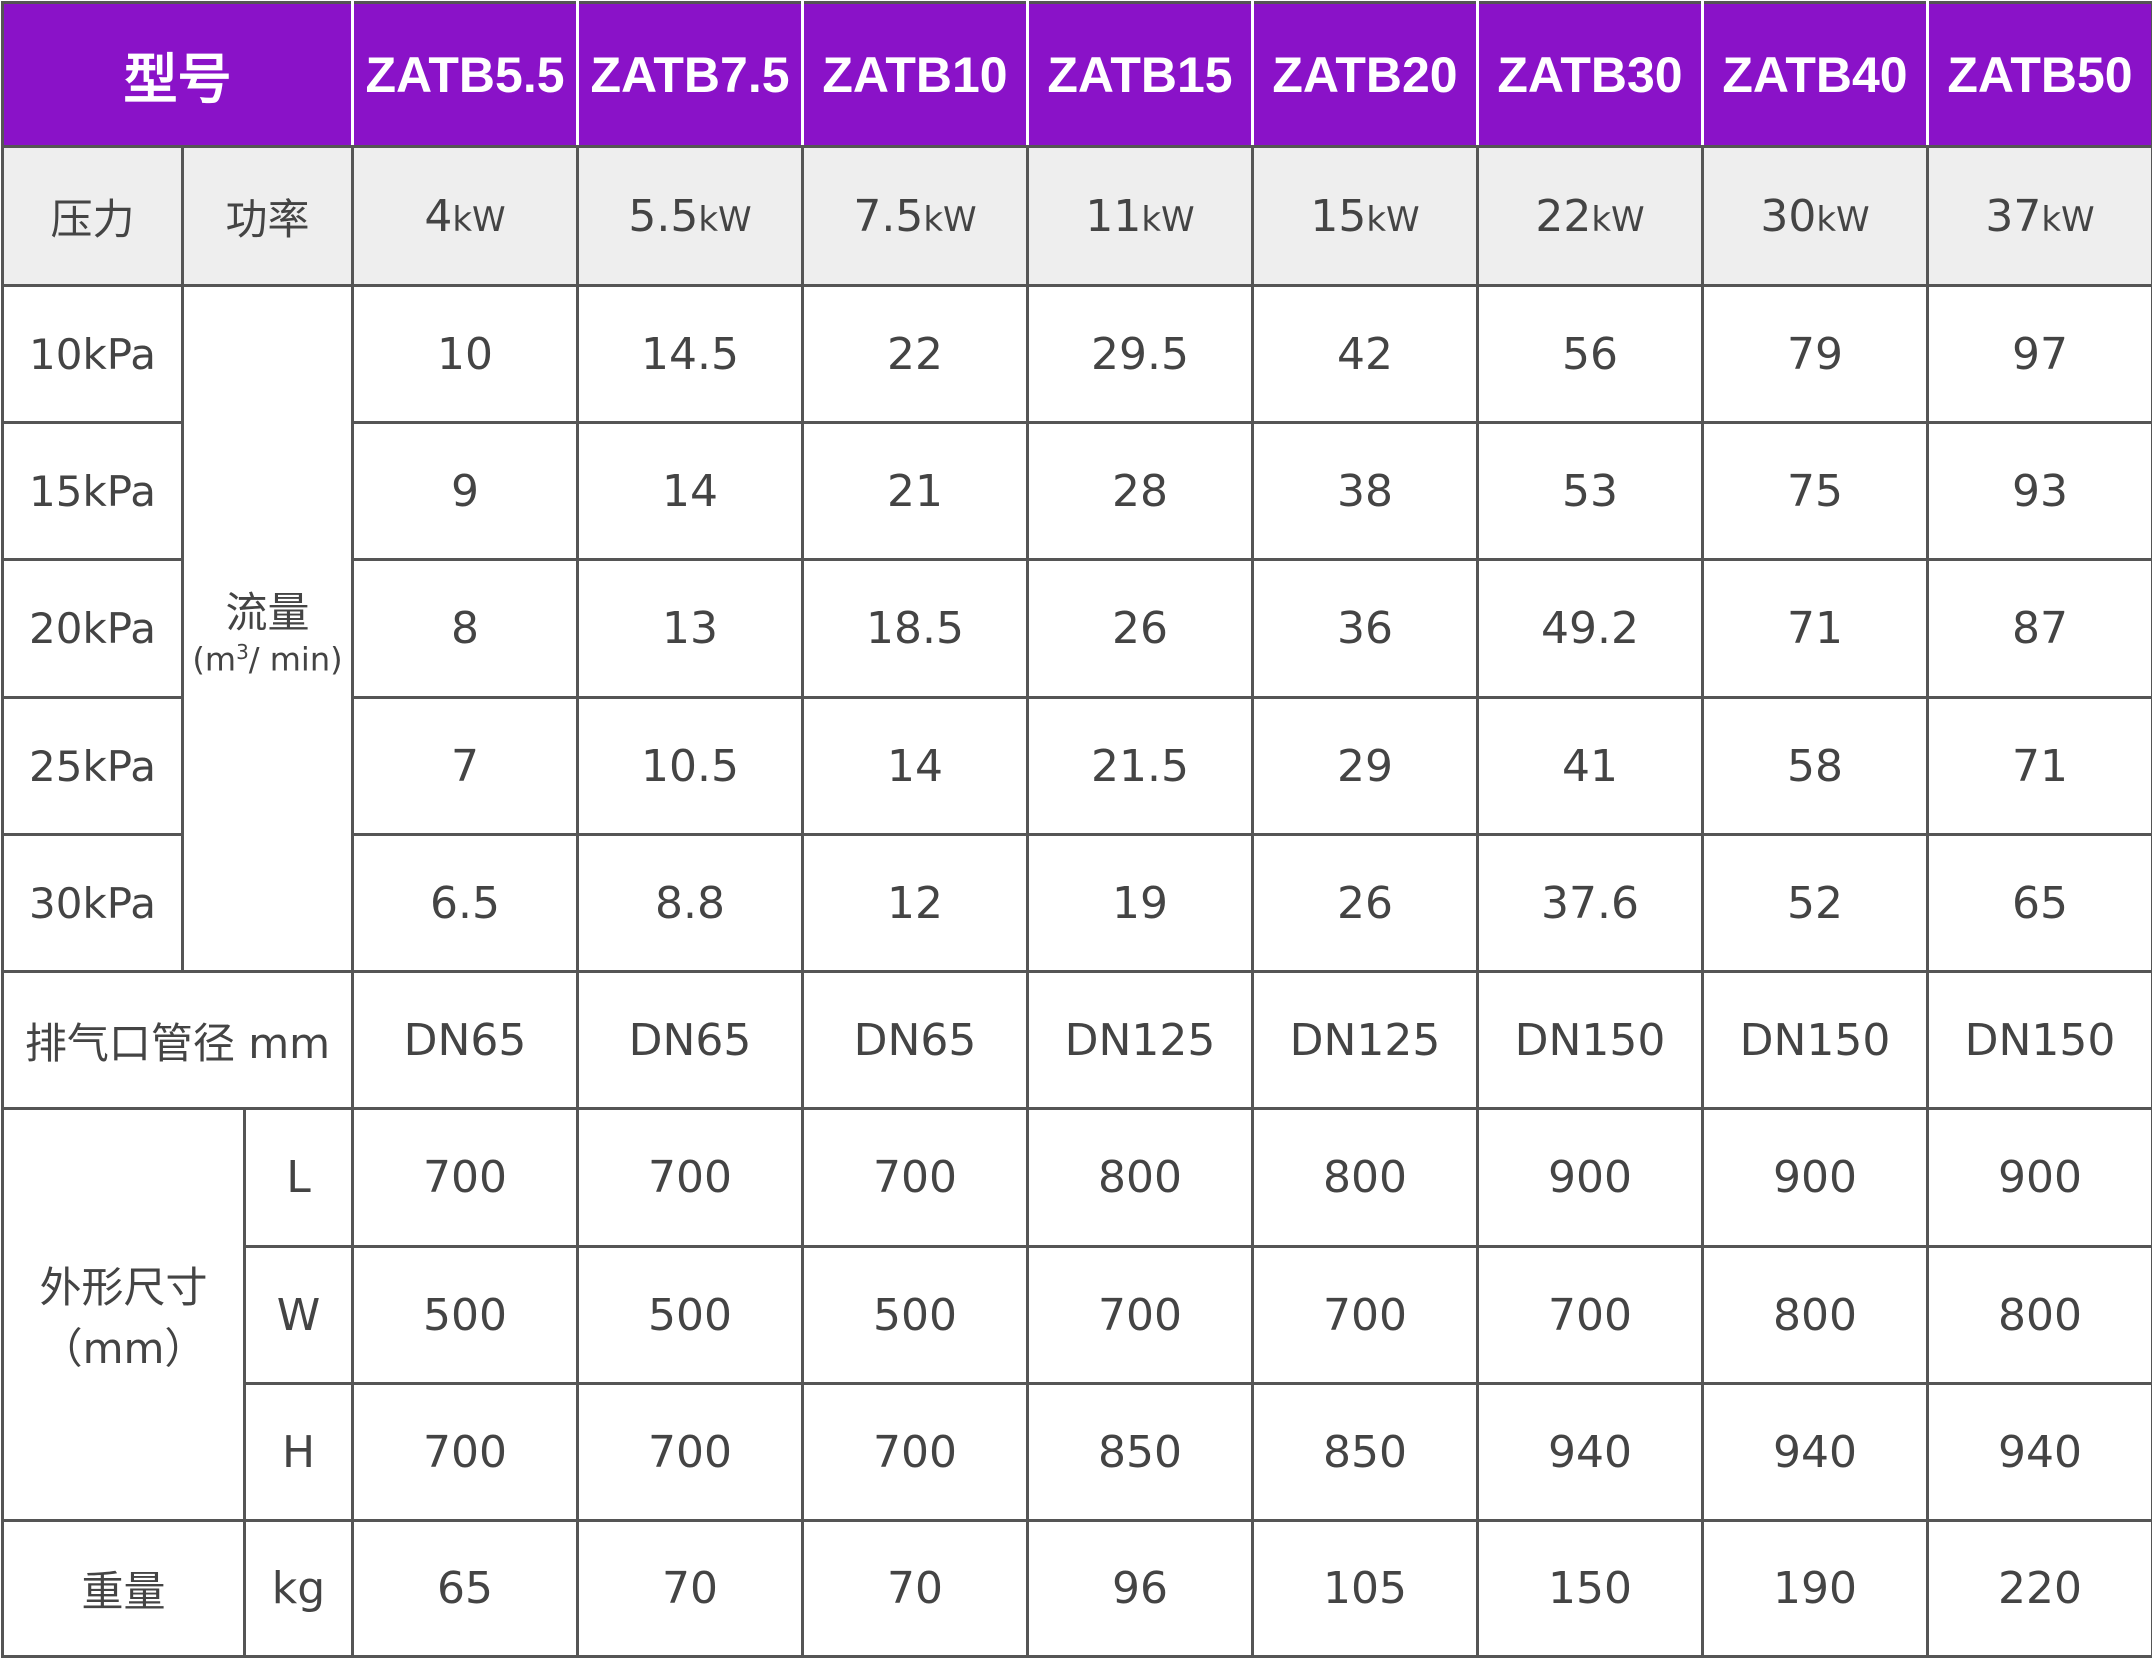 This screenshot has height=1661, width=2152. I want to click on weight-value: 65, so click(465, 1589).